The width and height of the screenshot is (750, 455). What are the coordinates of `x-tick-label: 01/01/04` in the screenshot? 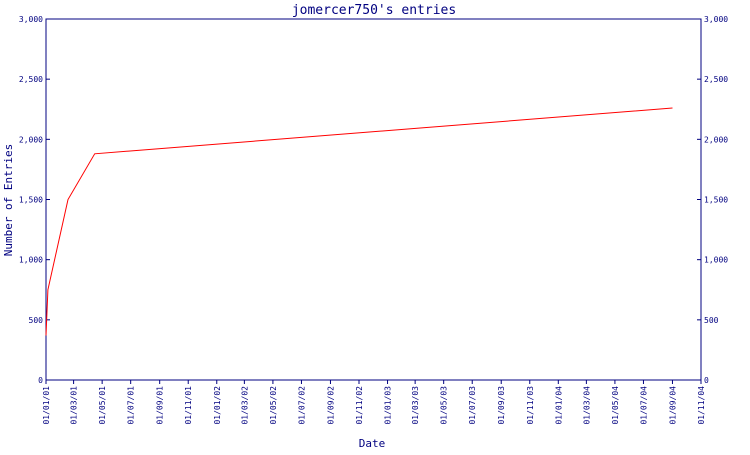 It's located at (558, 405).